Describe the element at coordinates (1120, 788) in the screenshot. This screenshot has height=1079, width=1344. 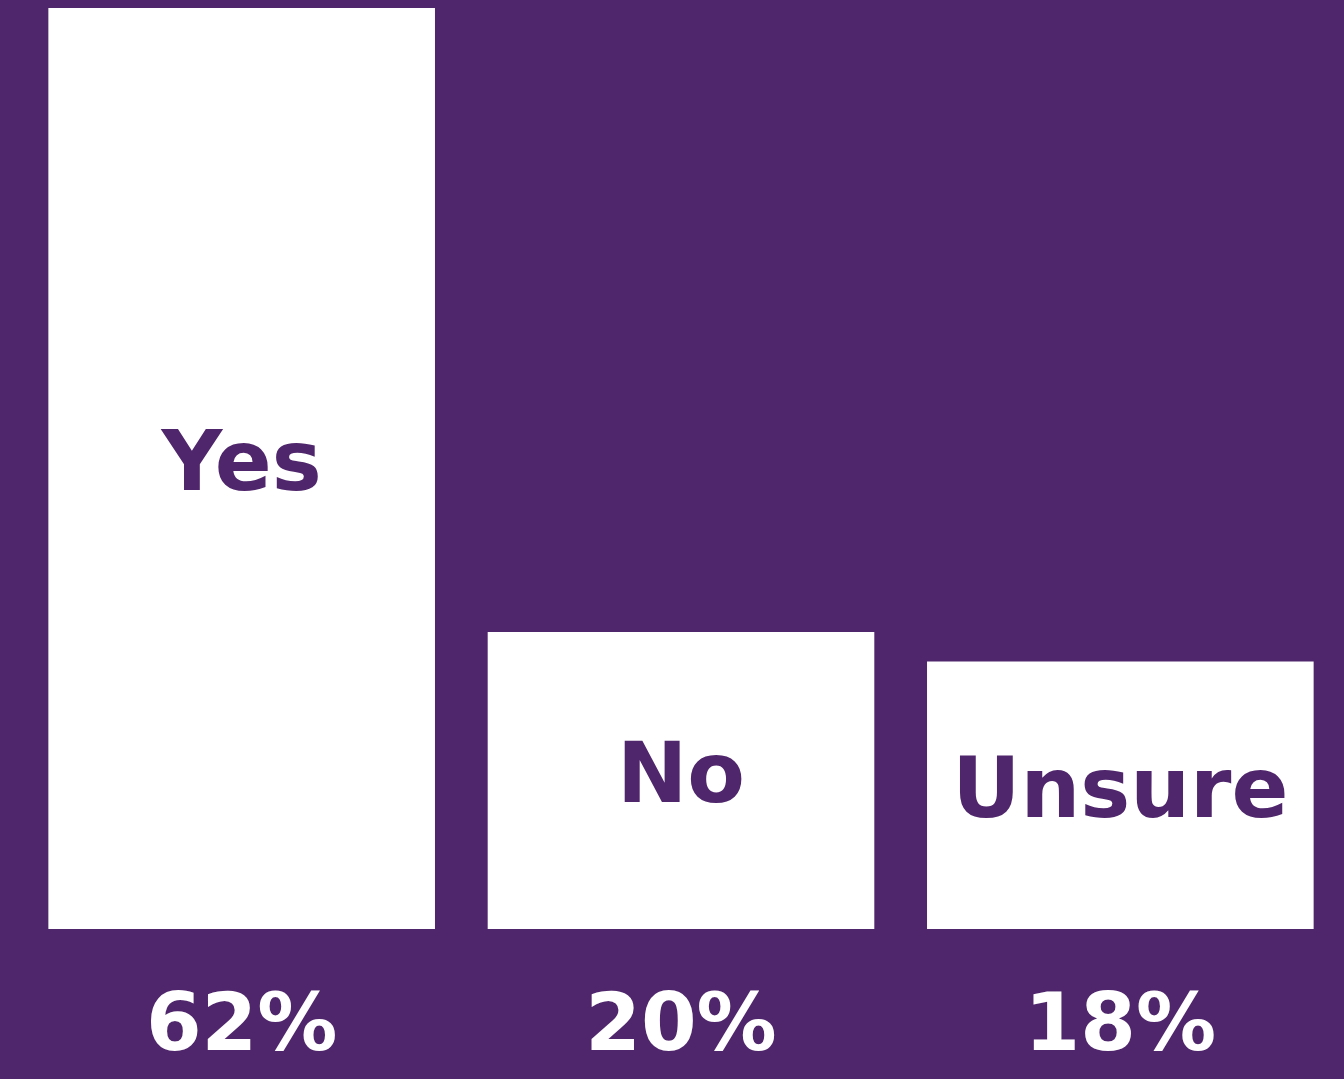
I see `x-tick-label: Unsure` at that location.